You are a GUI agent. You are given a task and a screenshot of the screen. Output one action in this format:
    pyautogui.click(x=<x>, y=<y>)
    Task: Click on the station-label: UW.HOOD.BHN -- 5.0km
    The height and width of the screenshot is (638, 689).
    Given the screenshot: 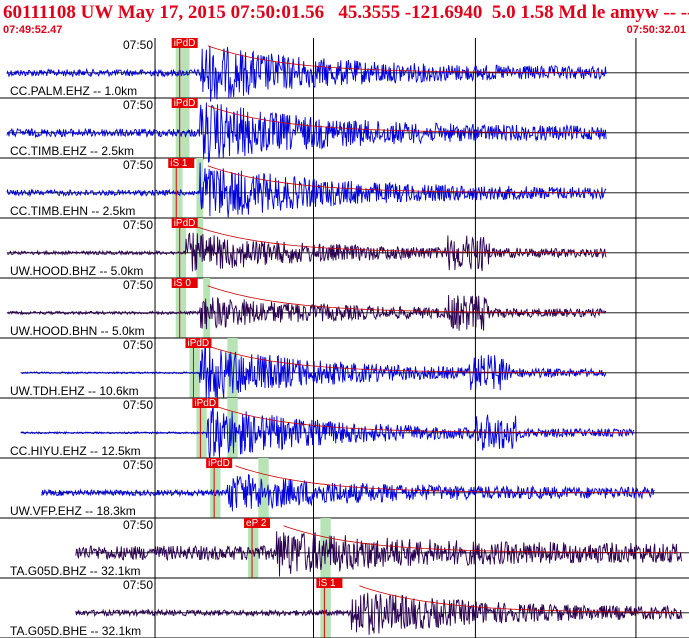 What is the action you would take?
    pyautogui.click(x=77, y=331)
    